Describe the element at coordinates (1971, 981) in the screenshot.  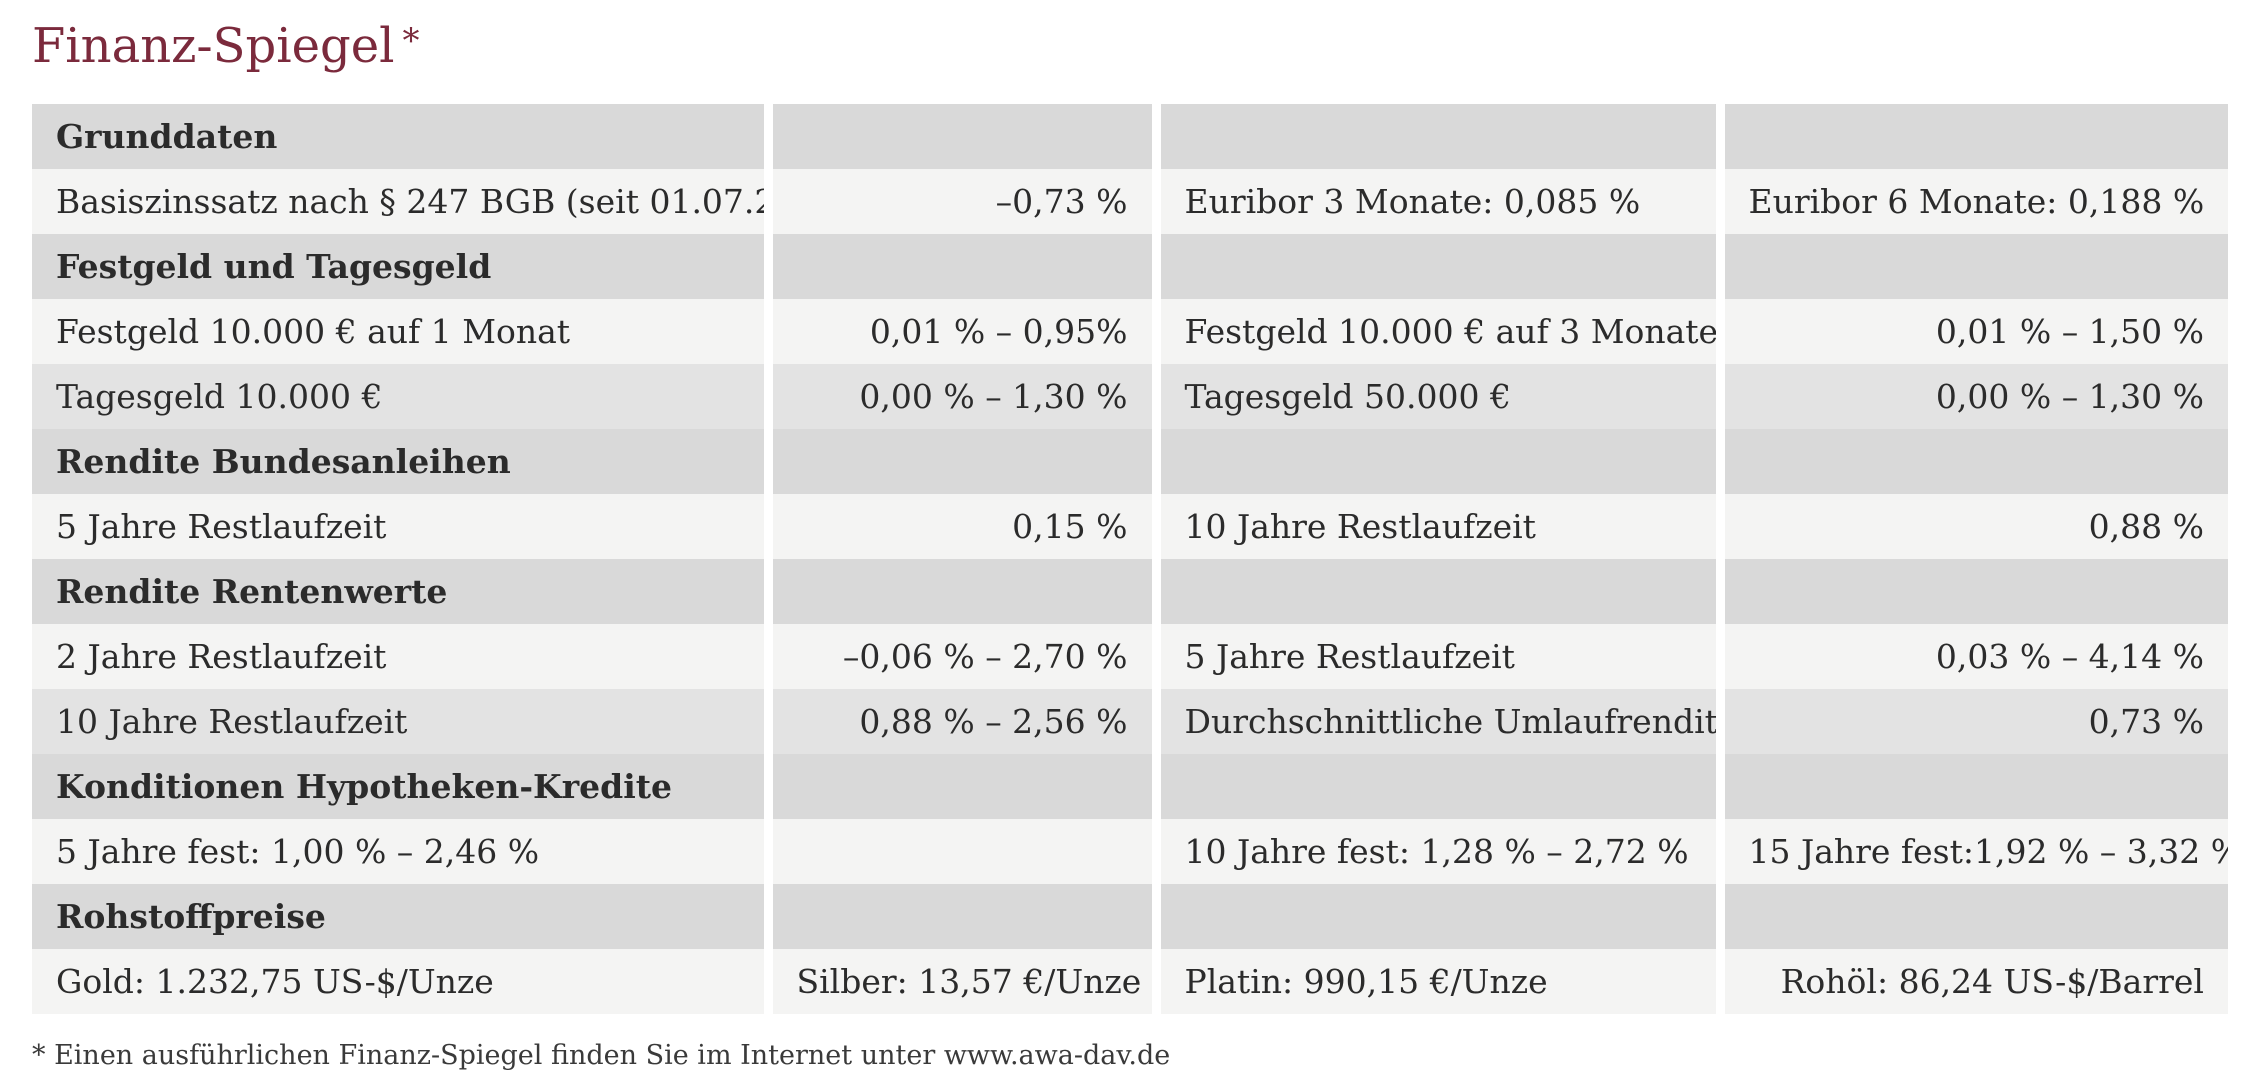
I see `row-value-2: Rohöl: 86,24 US-$/Barrel` at that location.